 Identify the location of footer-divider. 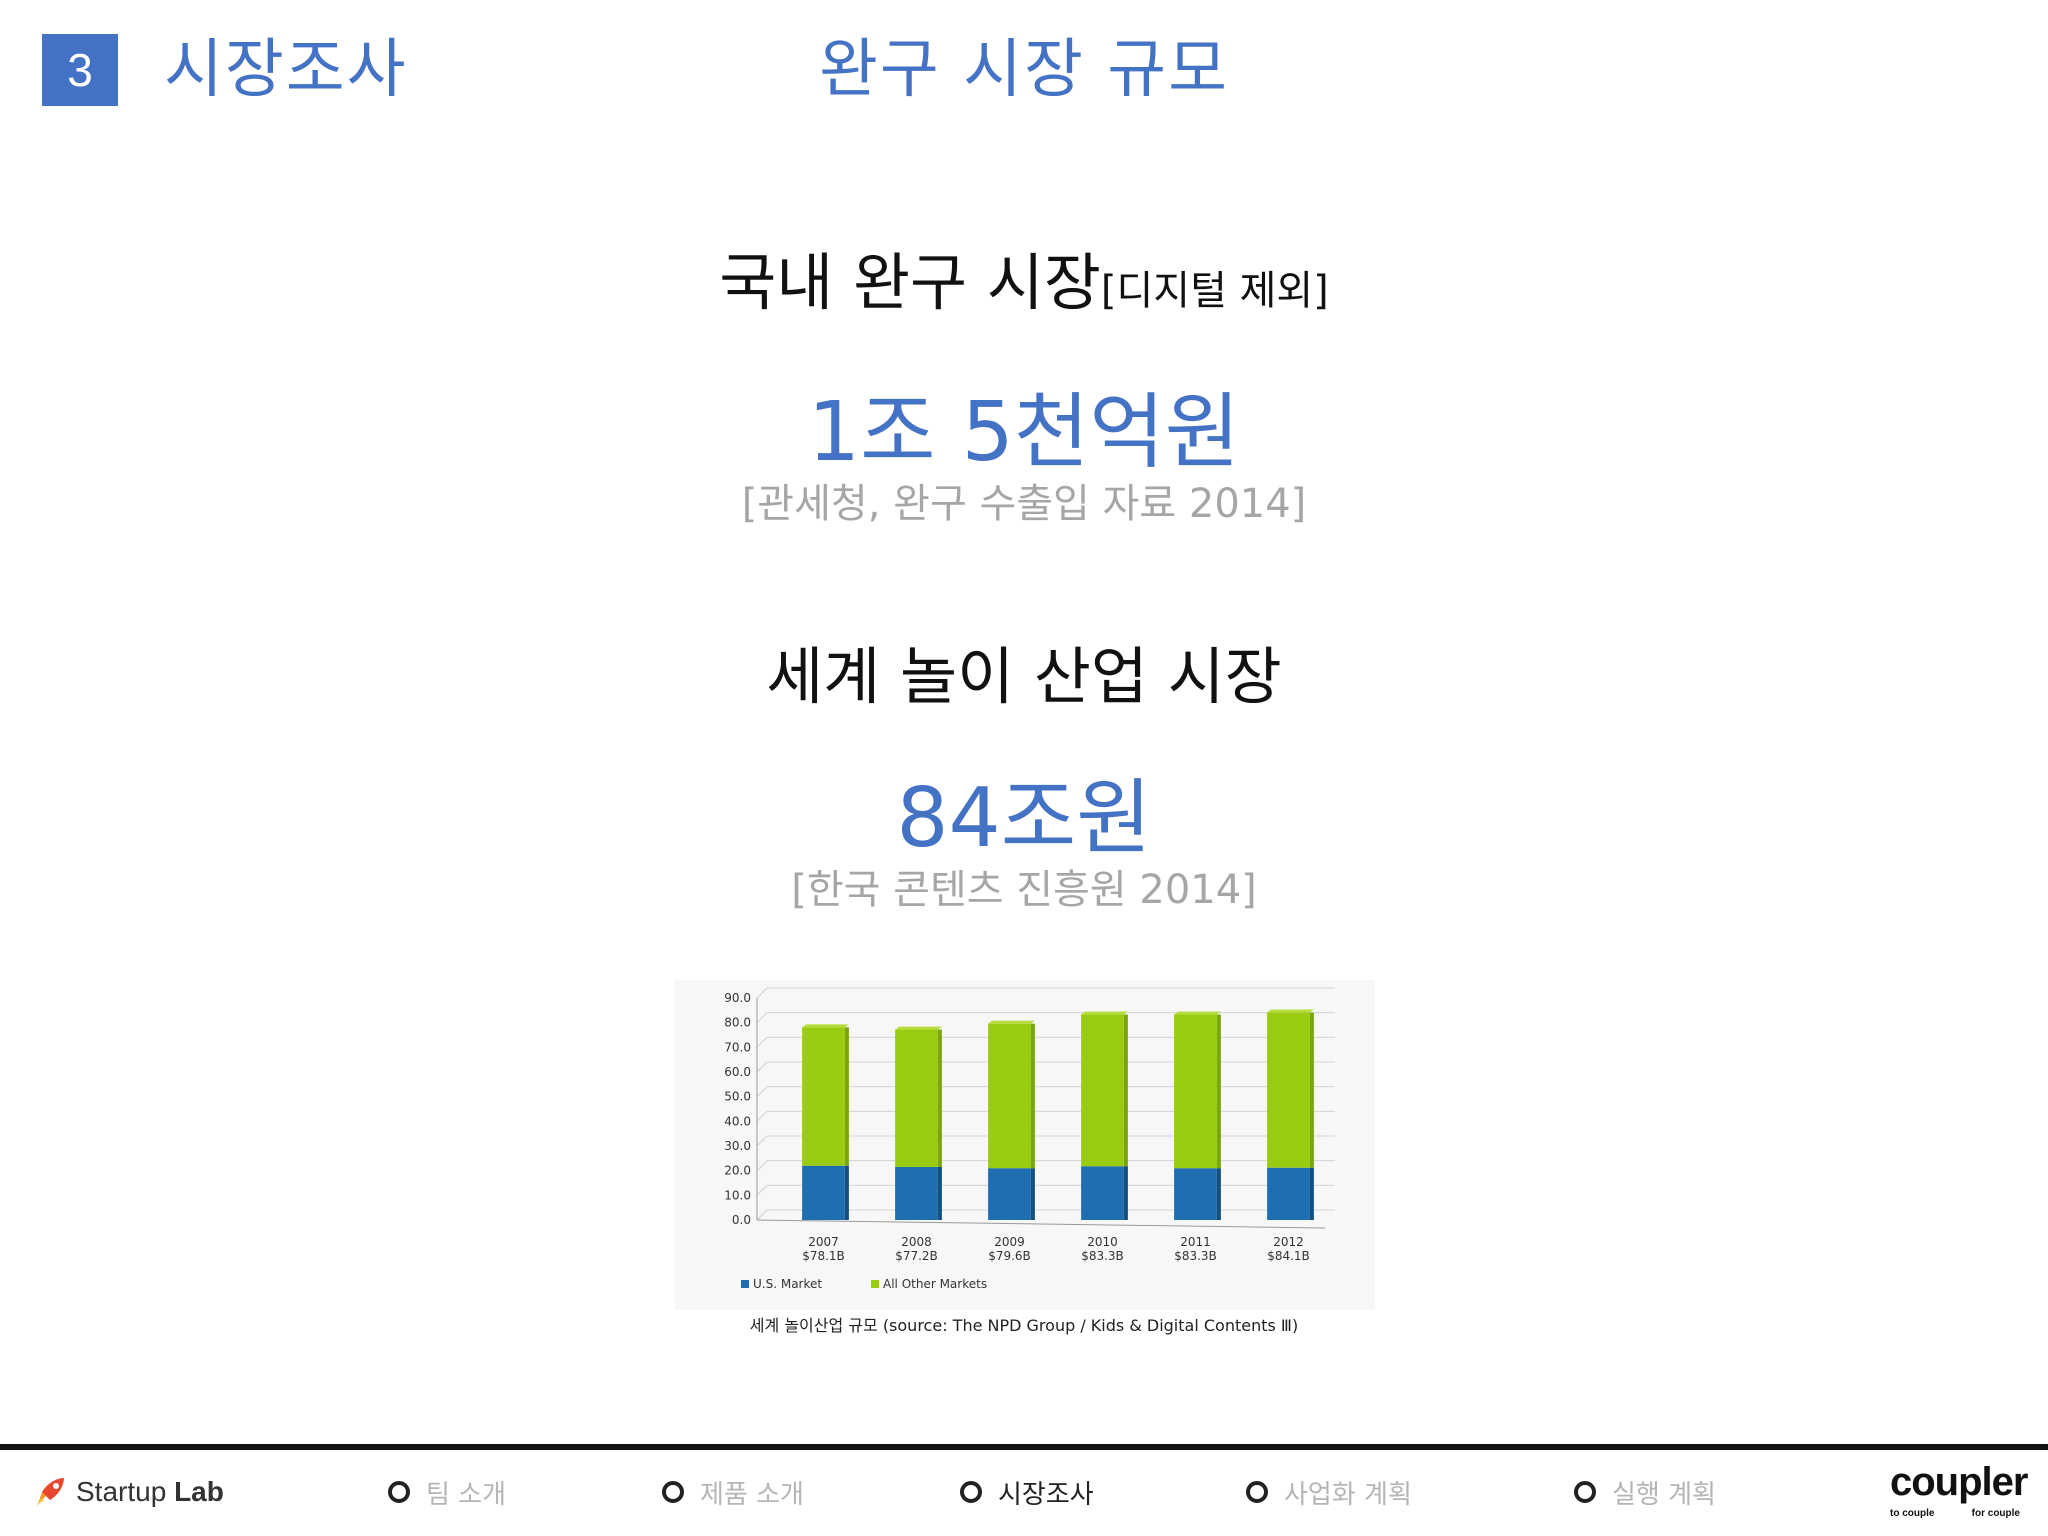
(1024, 1447).